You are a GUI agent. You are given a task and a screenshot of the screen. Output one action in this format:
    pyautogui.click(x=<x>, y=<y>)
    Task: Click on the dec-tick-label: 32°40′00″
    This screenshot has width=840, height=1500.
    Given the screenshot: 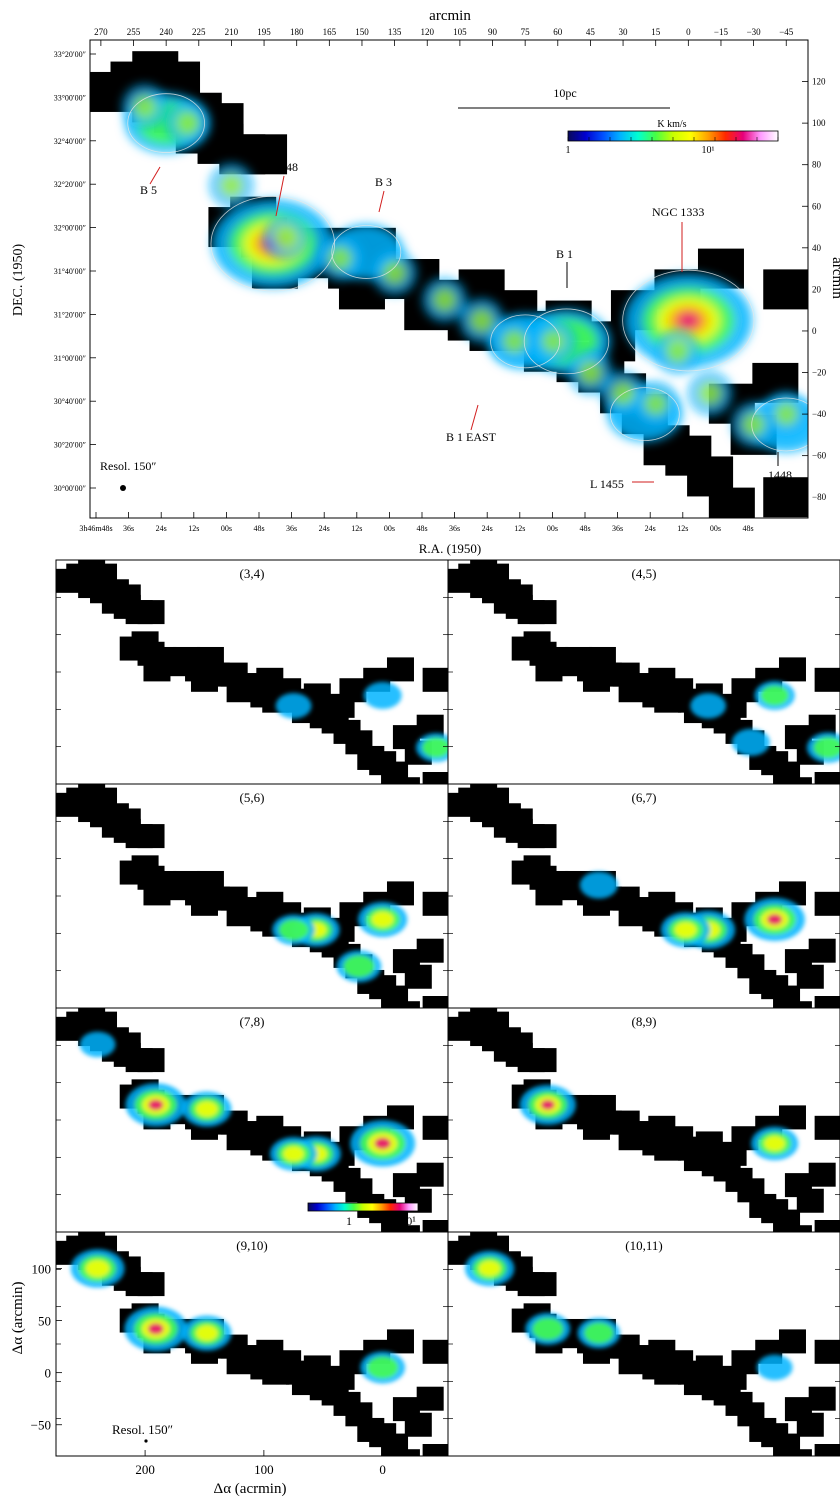 What is the action you would take?
    pyautogui.click(x=70, y=141)
    